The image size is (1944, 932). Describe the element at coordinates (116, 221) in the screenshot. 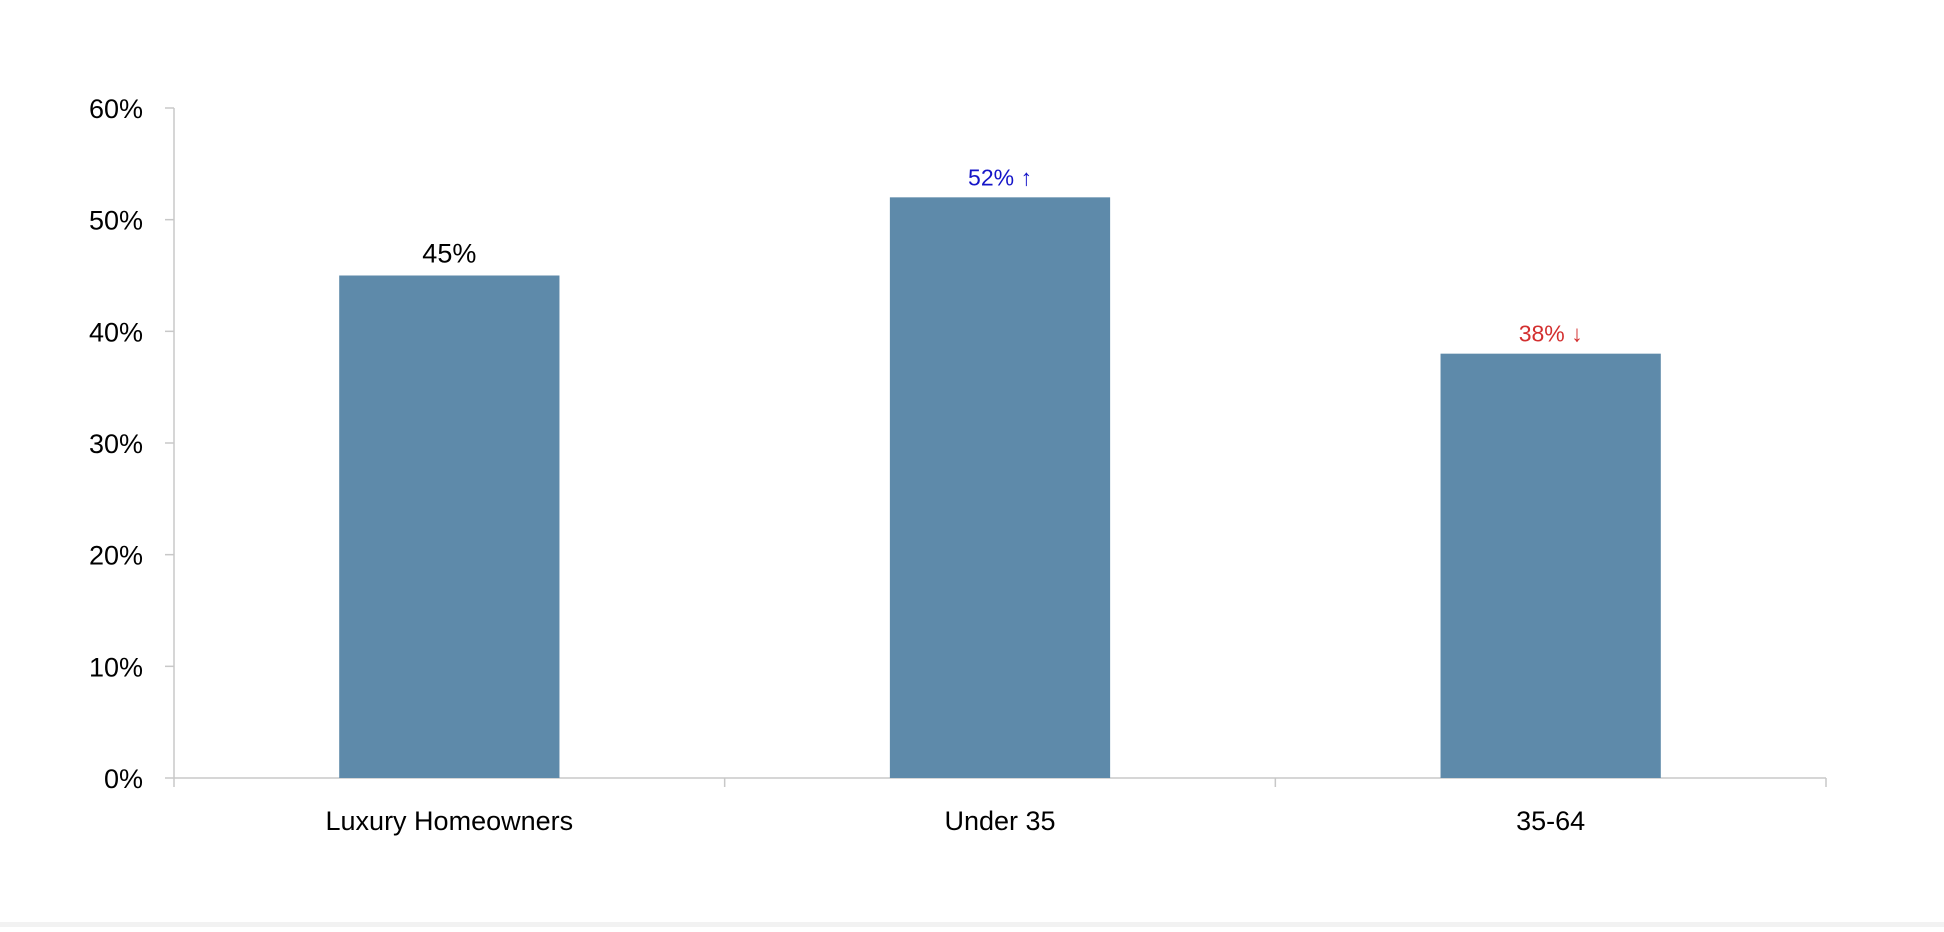

I see `y-tick-label: 50%` at that location.